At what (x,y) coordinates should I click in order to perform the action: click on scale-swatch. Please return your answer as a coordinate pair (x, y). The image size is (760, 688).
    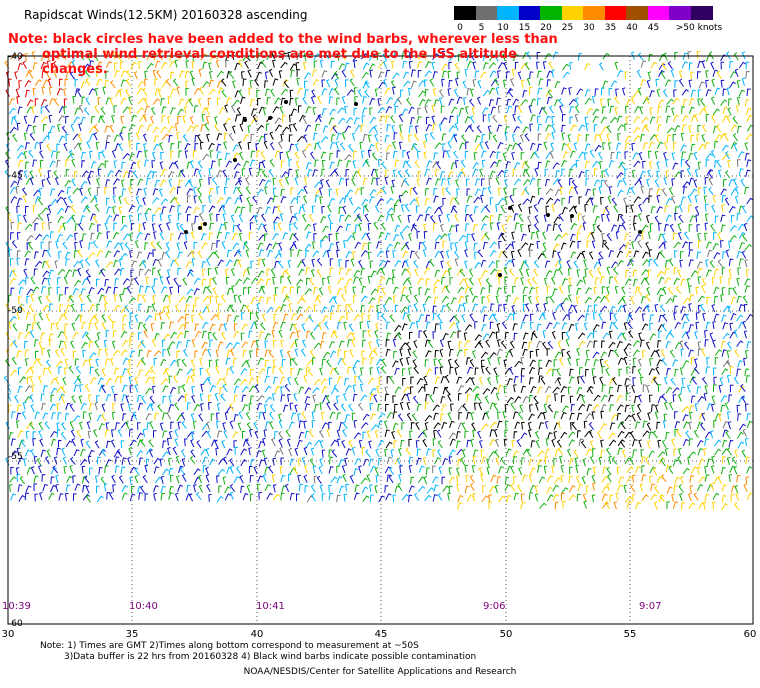
    Looking at the image, I should click on (529, 13).